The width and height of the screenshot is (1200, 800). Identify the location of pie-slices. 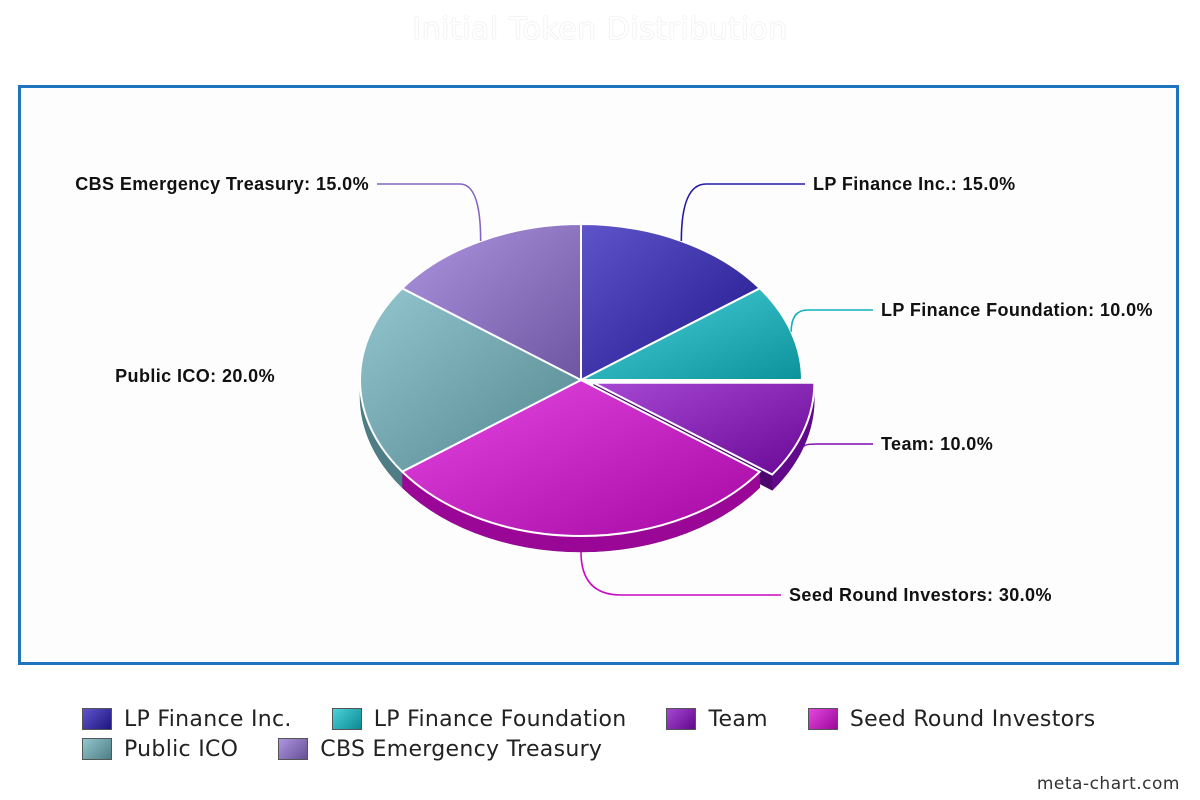
(587, 379).